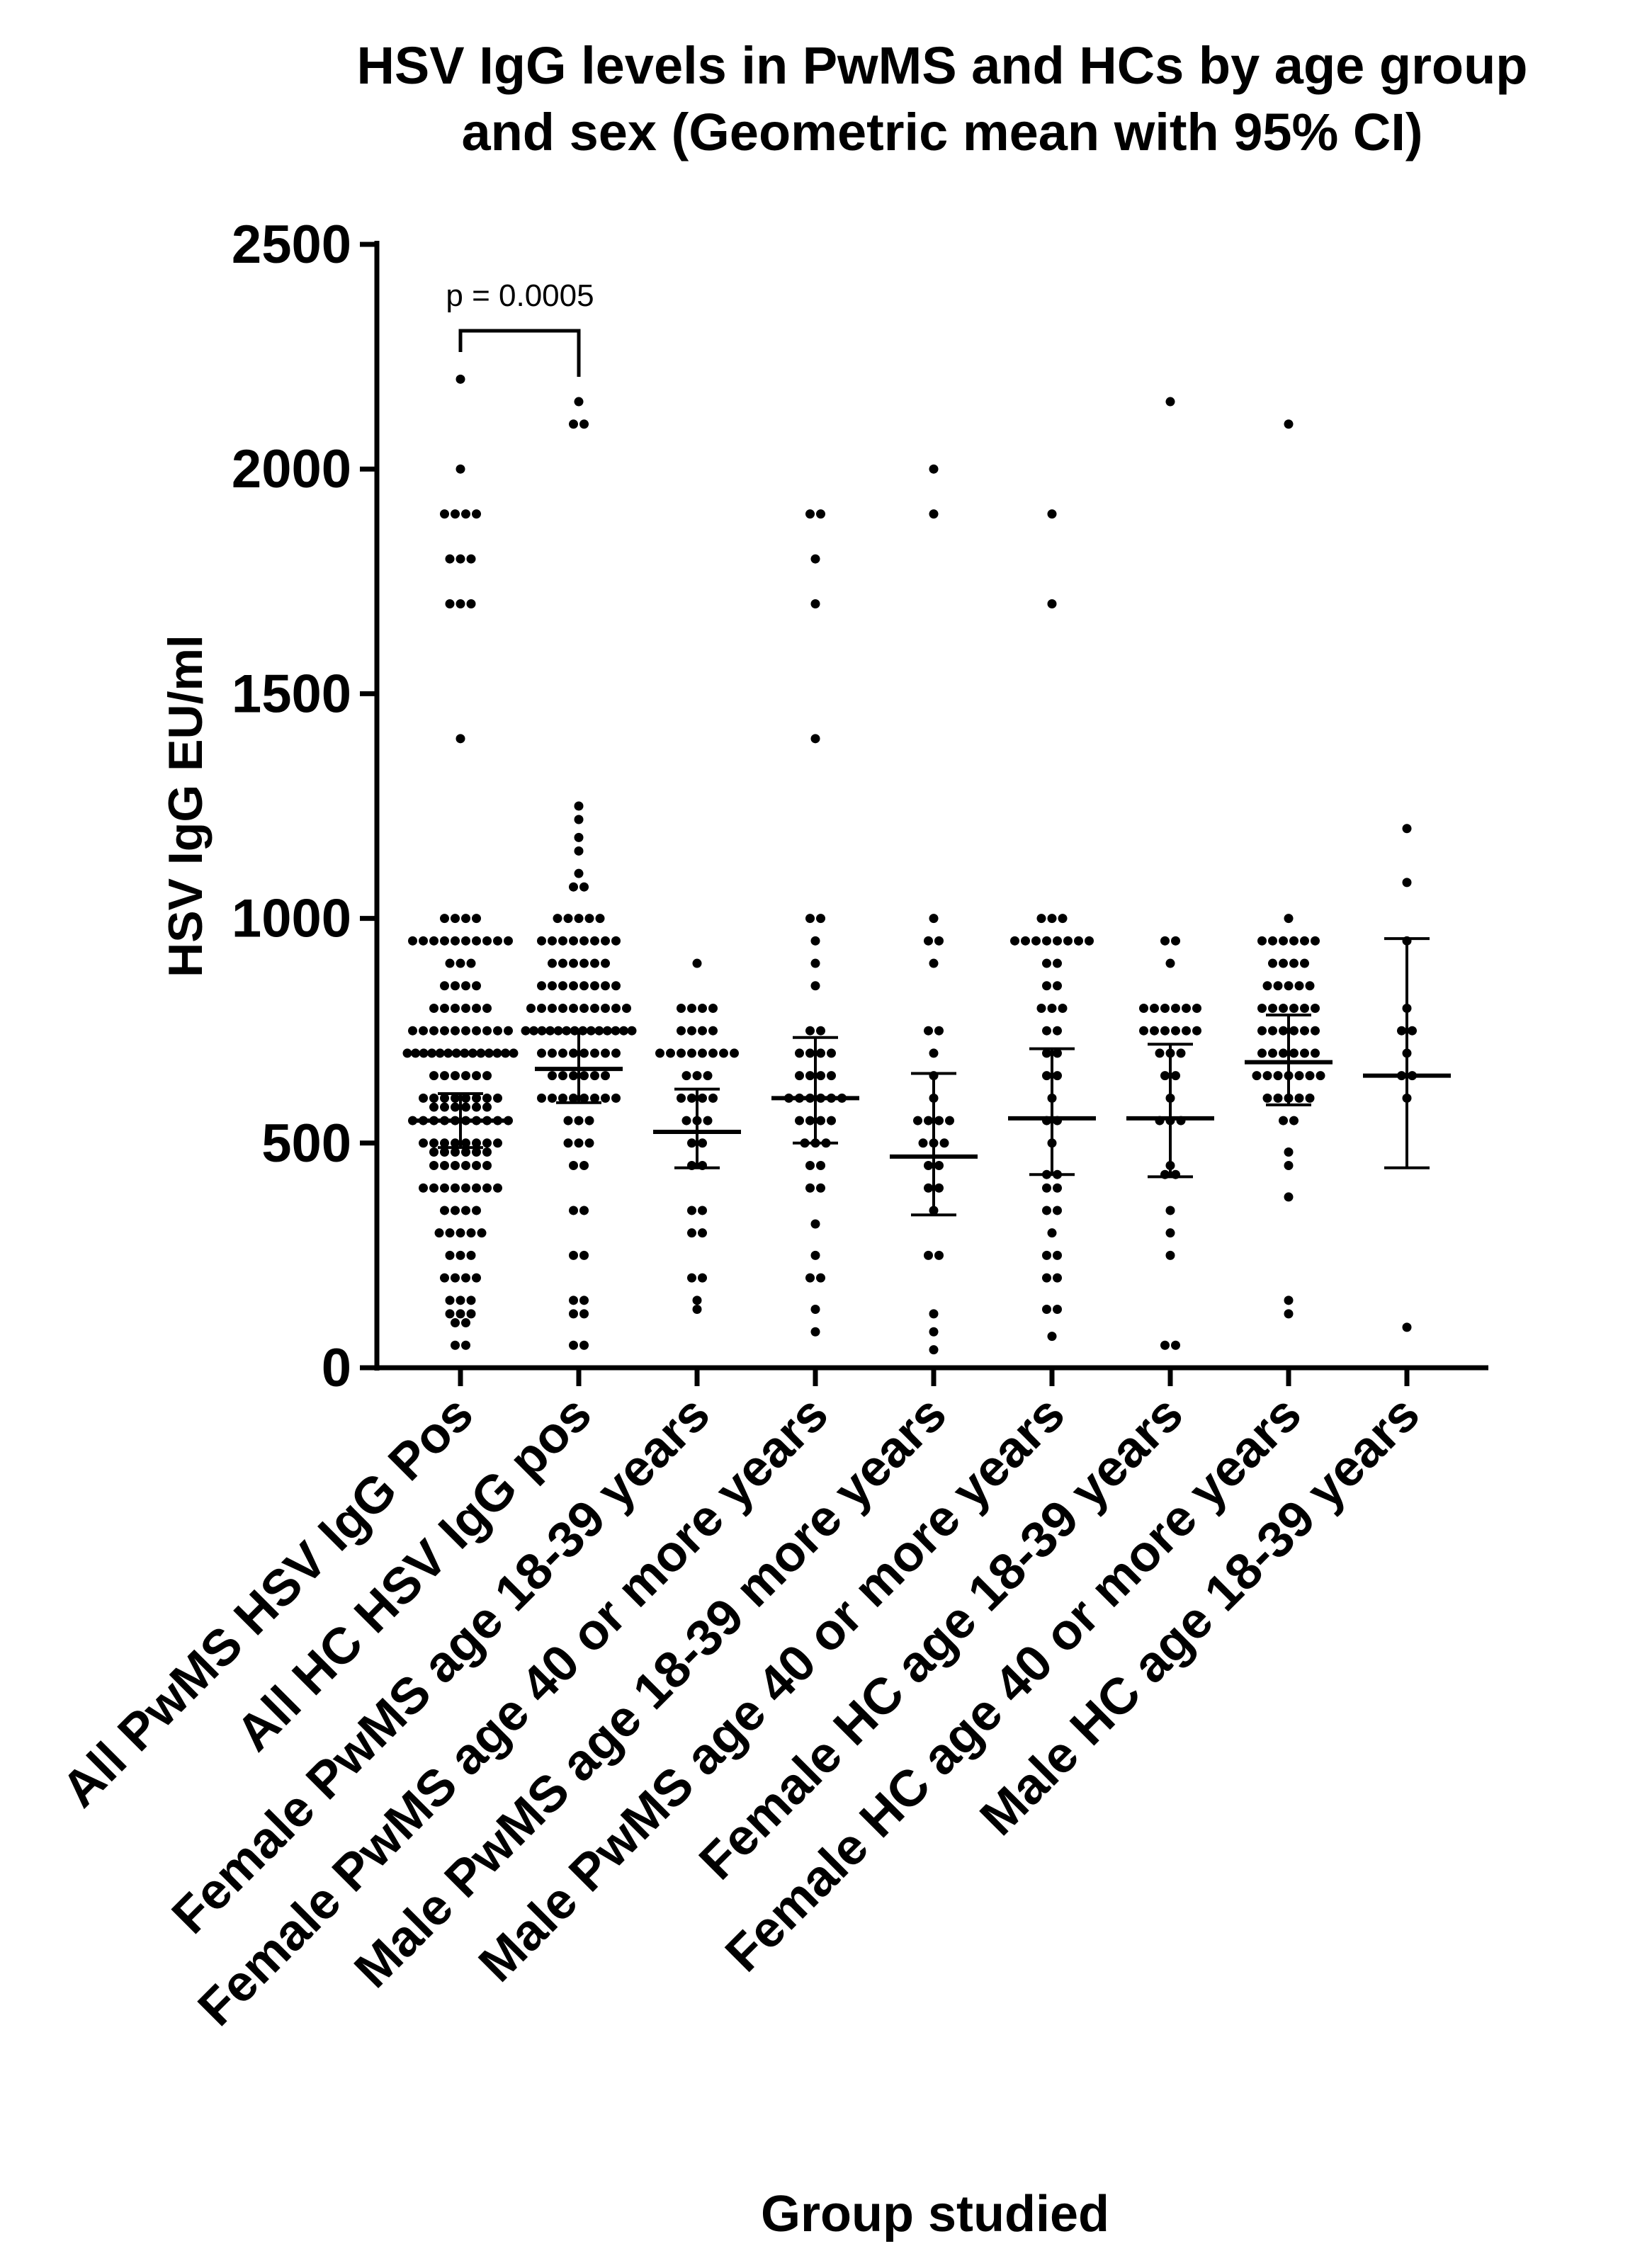 The image size is (1635, 2268). What do you see at coordinates (291, 919) in the screenshot?
I see `y-tick-label: 1000` at bounding box center [291, 919].